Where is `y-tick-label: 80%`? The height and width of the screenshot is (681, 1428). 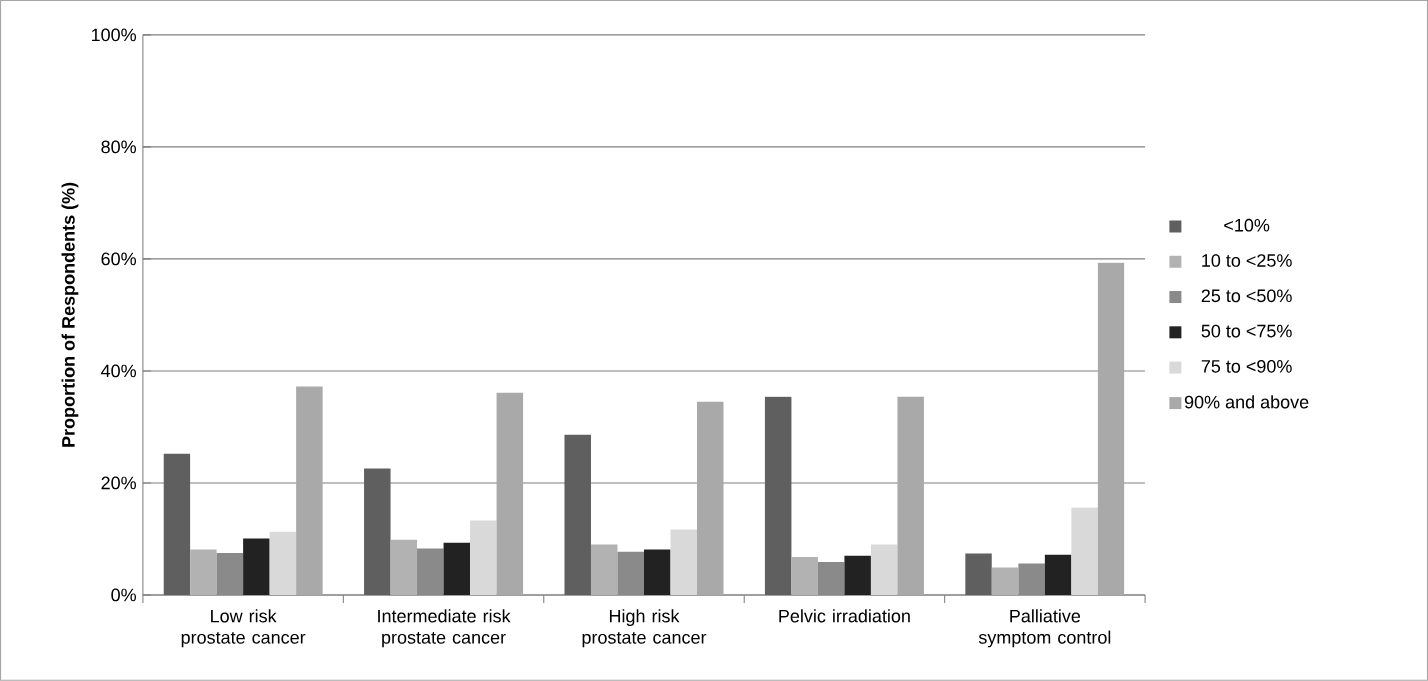
y-tick-label: 80% is located at coordinates (118, 147).